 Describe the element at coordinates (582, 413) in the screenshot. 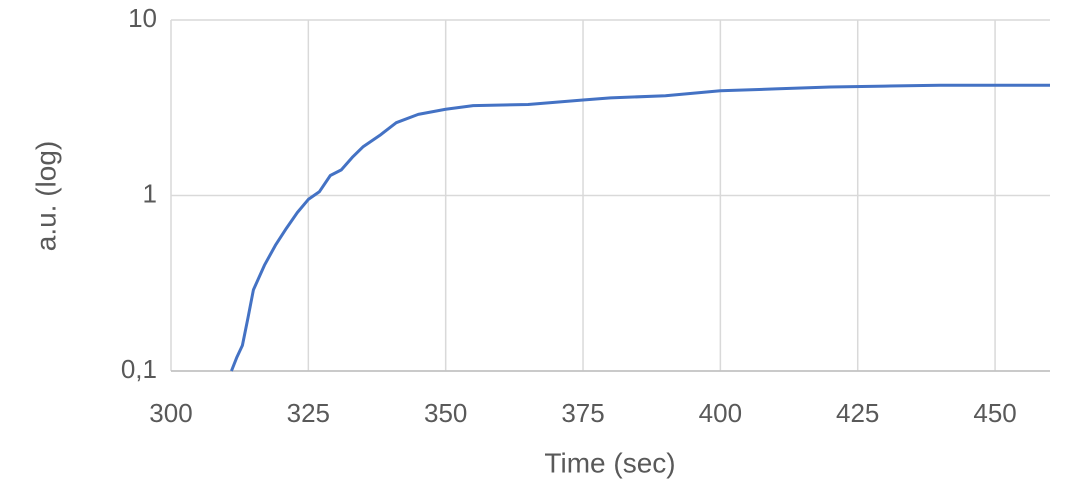

I see `x-tick-label: 375` at that location.